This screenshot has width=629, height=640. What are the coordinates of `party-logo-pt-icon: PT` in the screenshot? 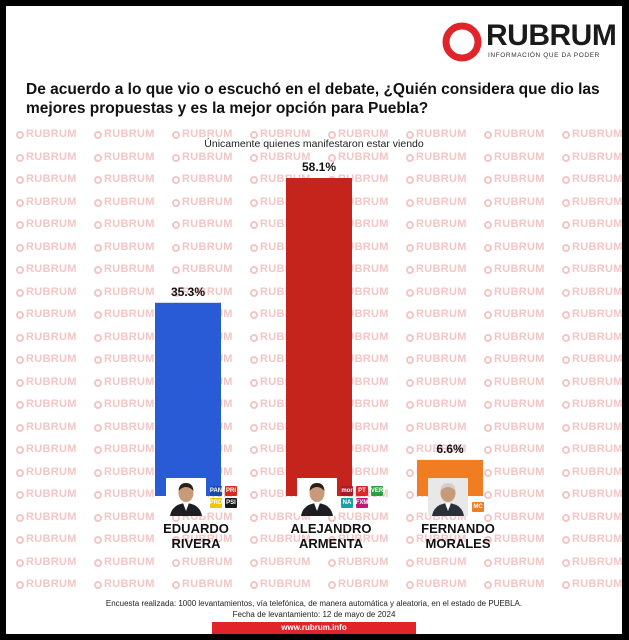 It's located at (362, 491).